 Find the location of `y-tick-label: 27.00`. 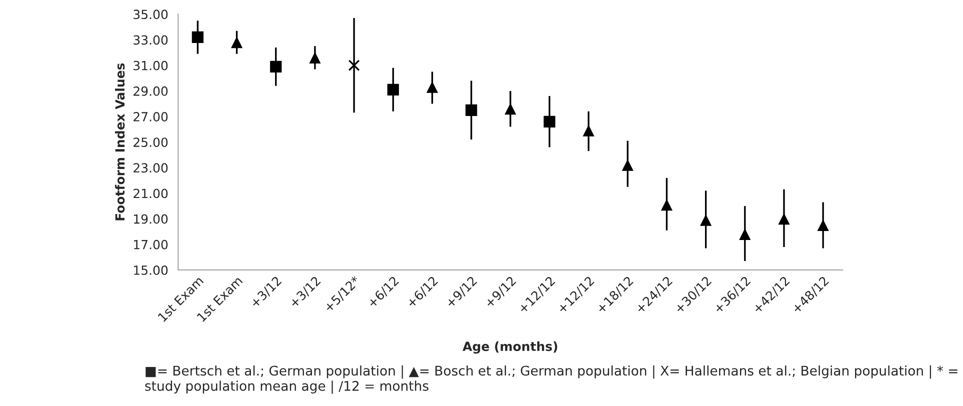

y-tick-label: 27.00 is located at coordinates (151, 117).